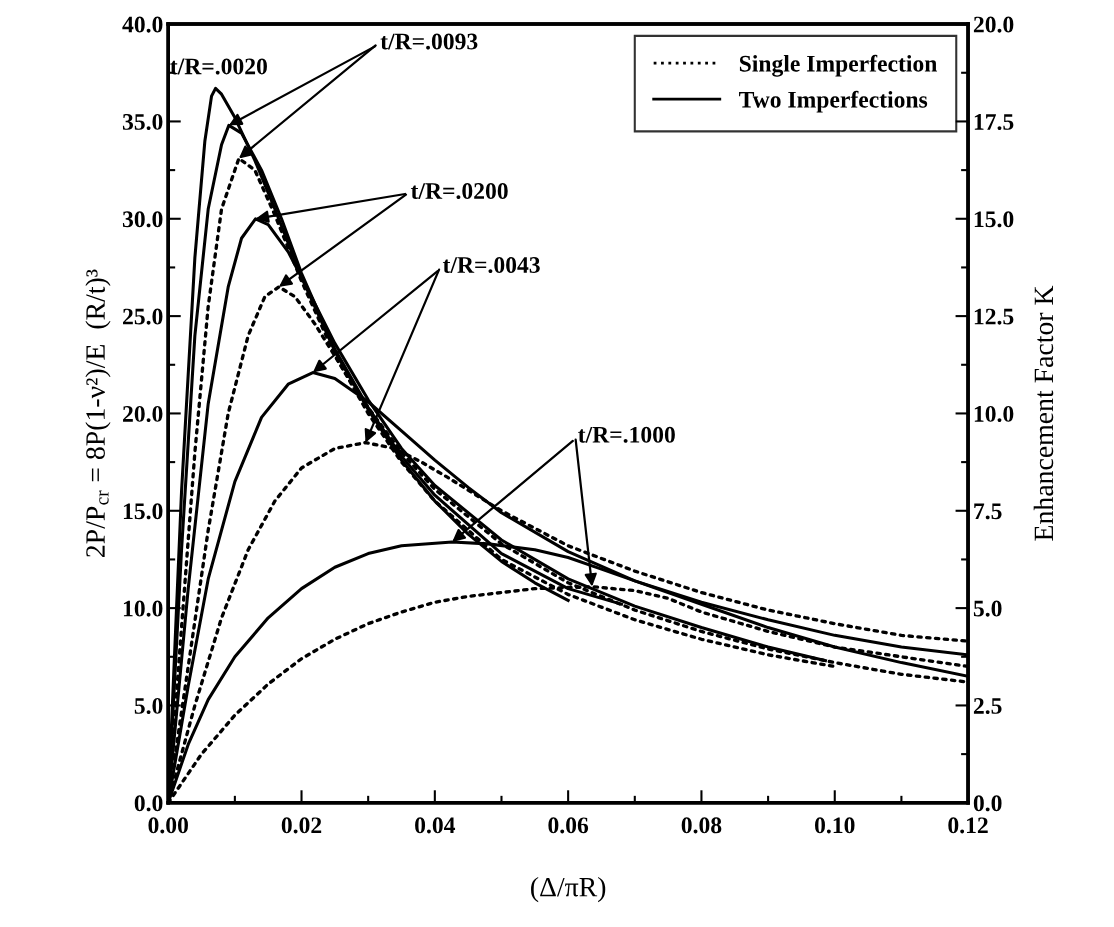 Image resolution: width=1114 pixels, height=927 pixels. What do you see at coordinates (218, 66) in the screenshot?
I see `annotation: t/R=.0020` at bounding box center [218, 66].